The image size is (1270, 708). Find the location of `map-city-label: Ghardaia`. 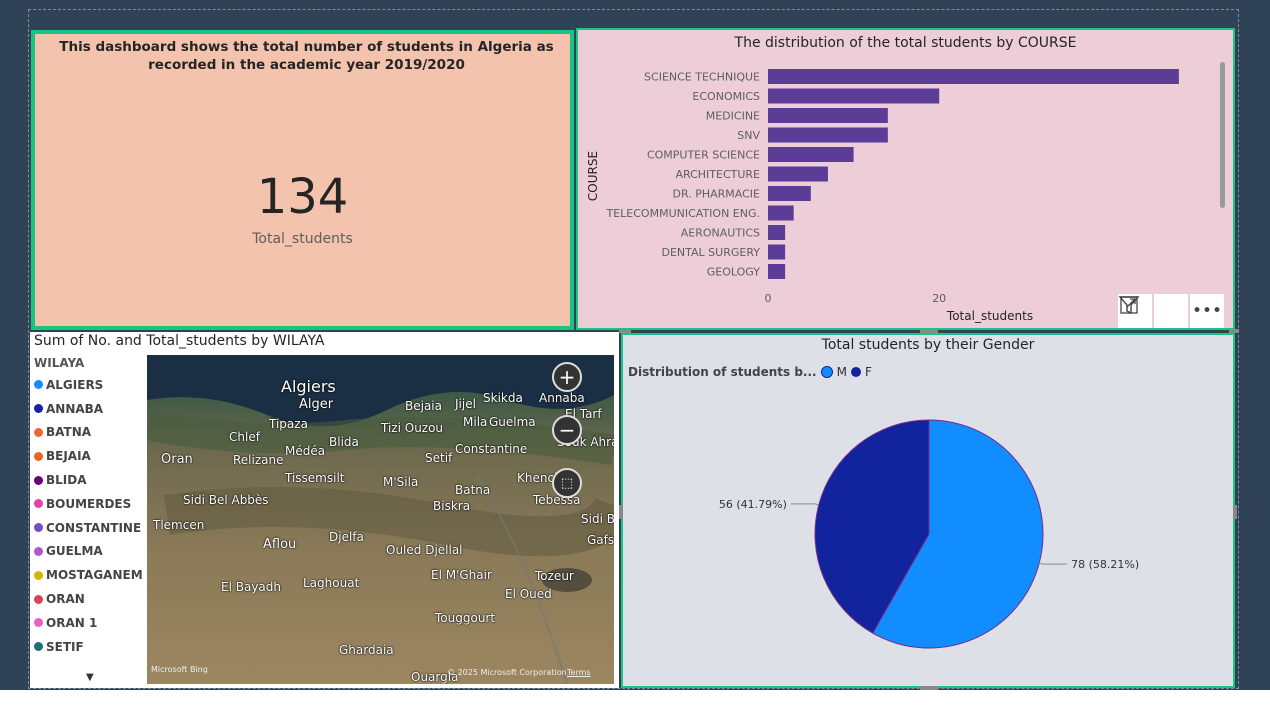

map-city-label: Ghardaia is located at coordinates (366, 650).